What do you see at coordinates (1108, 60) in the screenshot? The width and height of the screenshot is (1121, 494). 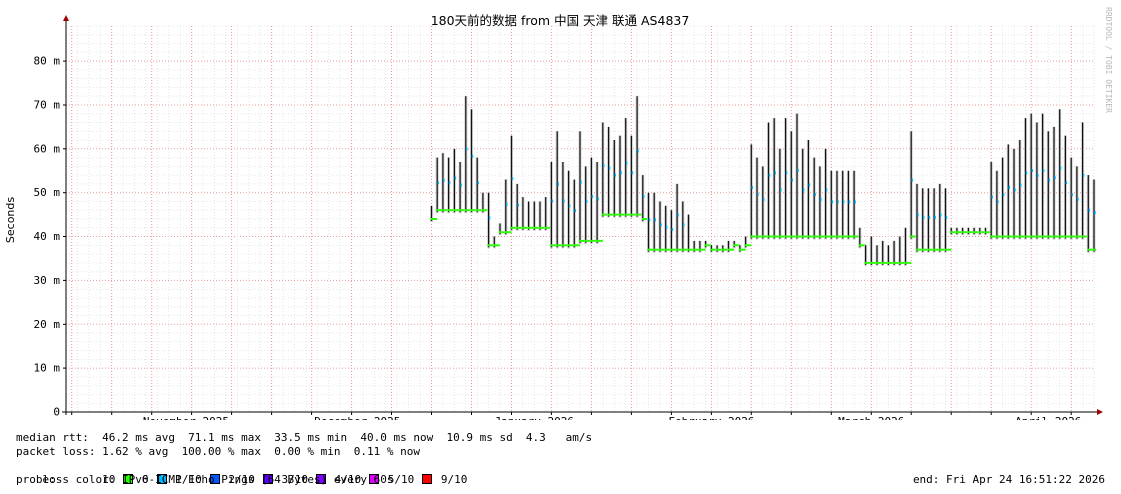 I see `rrdtool-watermark: RRDTOOL / TOBI OETIKER` at bounding box center [1108, 60].